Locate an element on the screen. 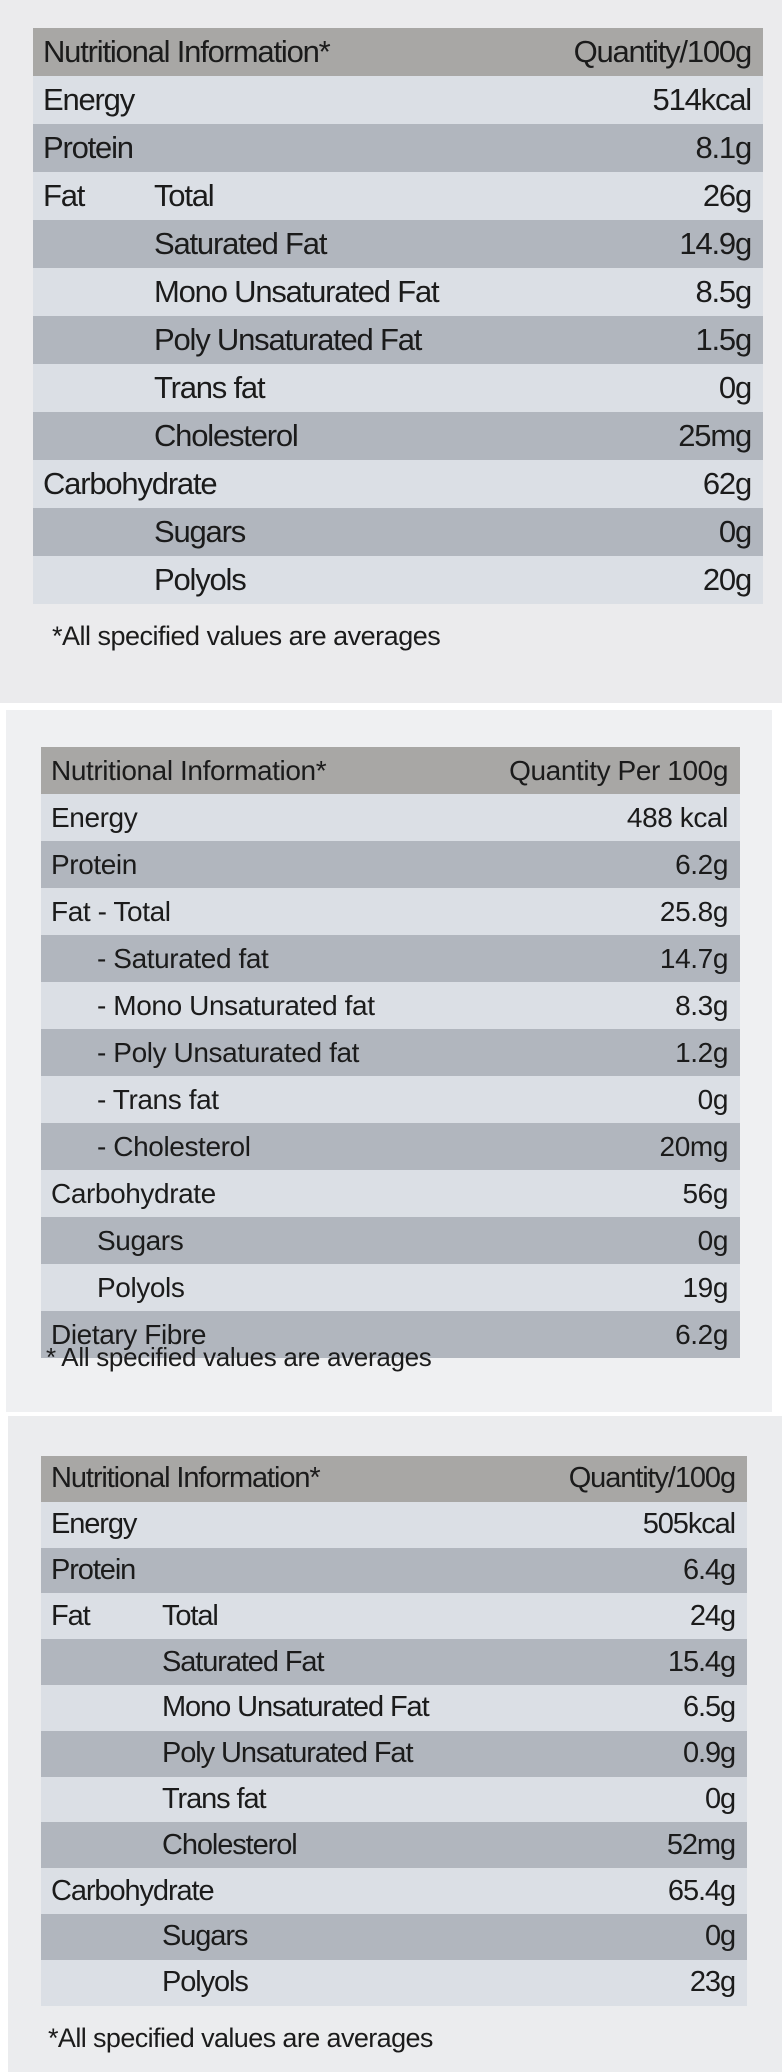 The width and height of the screenshot is (782, 2072). table-row: Protein 6.4g is located at coordinates (394, 1570).